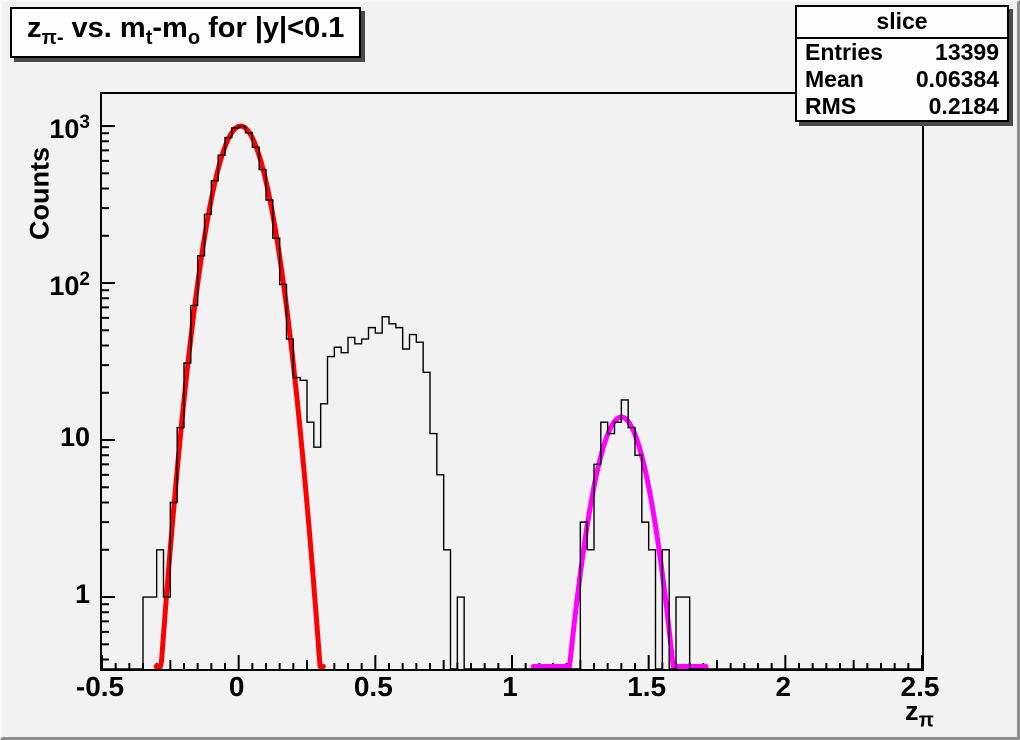 This screenshot has width=1020, height=740. What do you see at coordinates (831, 106) in the screenshot?
I see `stats-label: RMS` at bounding box center [831, 106].